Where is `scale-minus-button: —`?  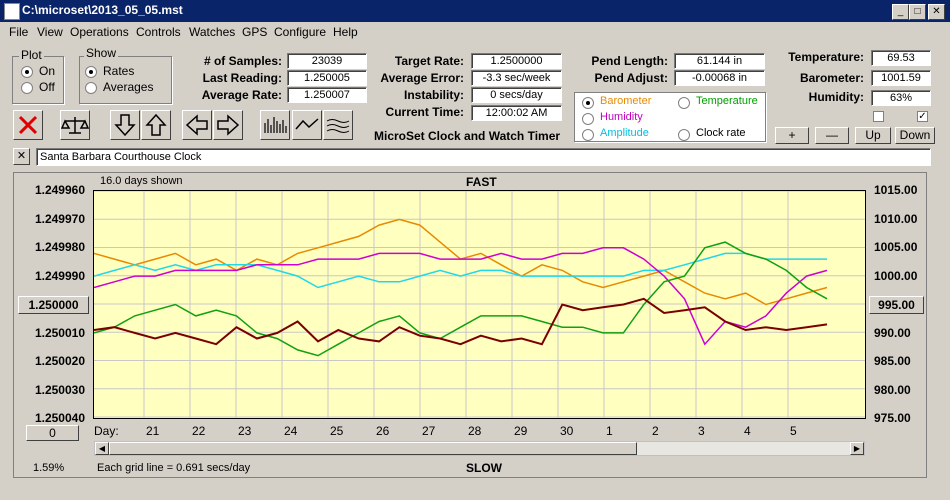 scale-minus-button: — is located at coordinates (832, 135).